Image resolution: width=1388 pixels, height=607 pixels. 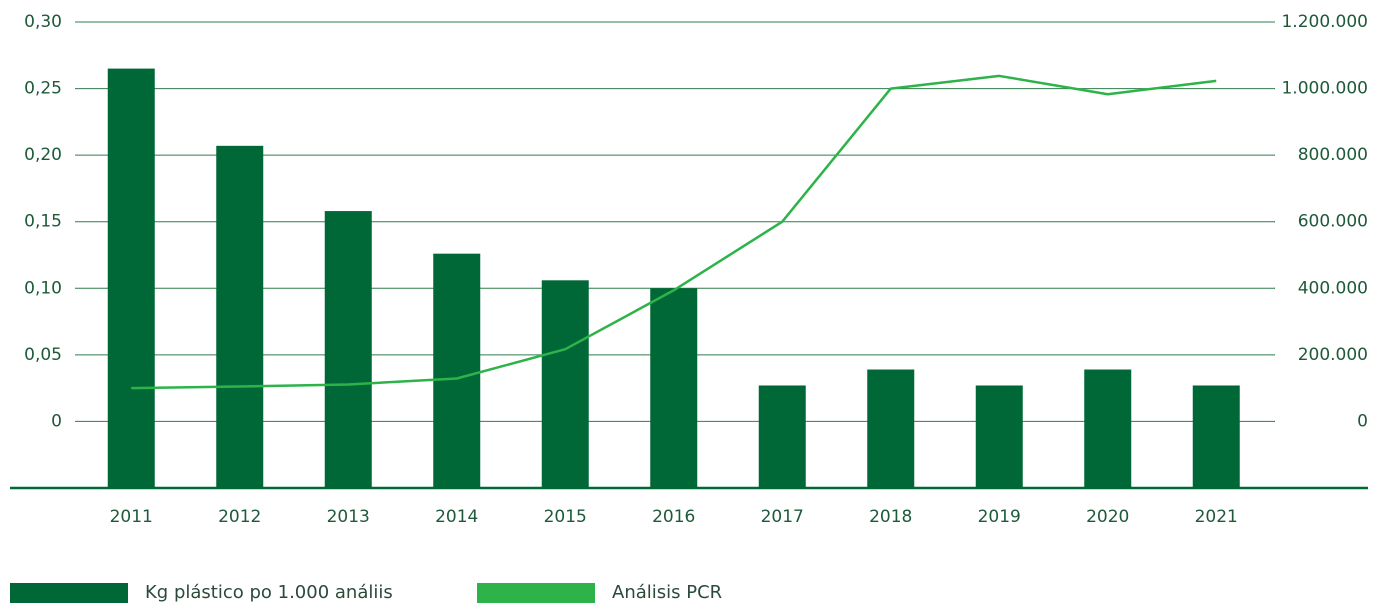 What do you see at coordinates (56, 421) in the screenshot?
I see `y-tick-label: 0` at bounding box center [56, 421].